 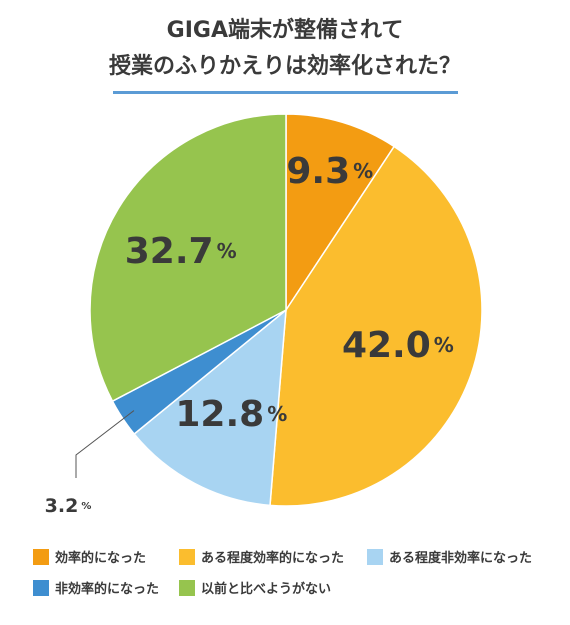 I want to click on slice-label-1: 9.3%, so click(x=329, y=171).